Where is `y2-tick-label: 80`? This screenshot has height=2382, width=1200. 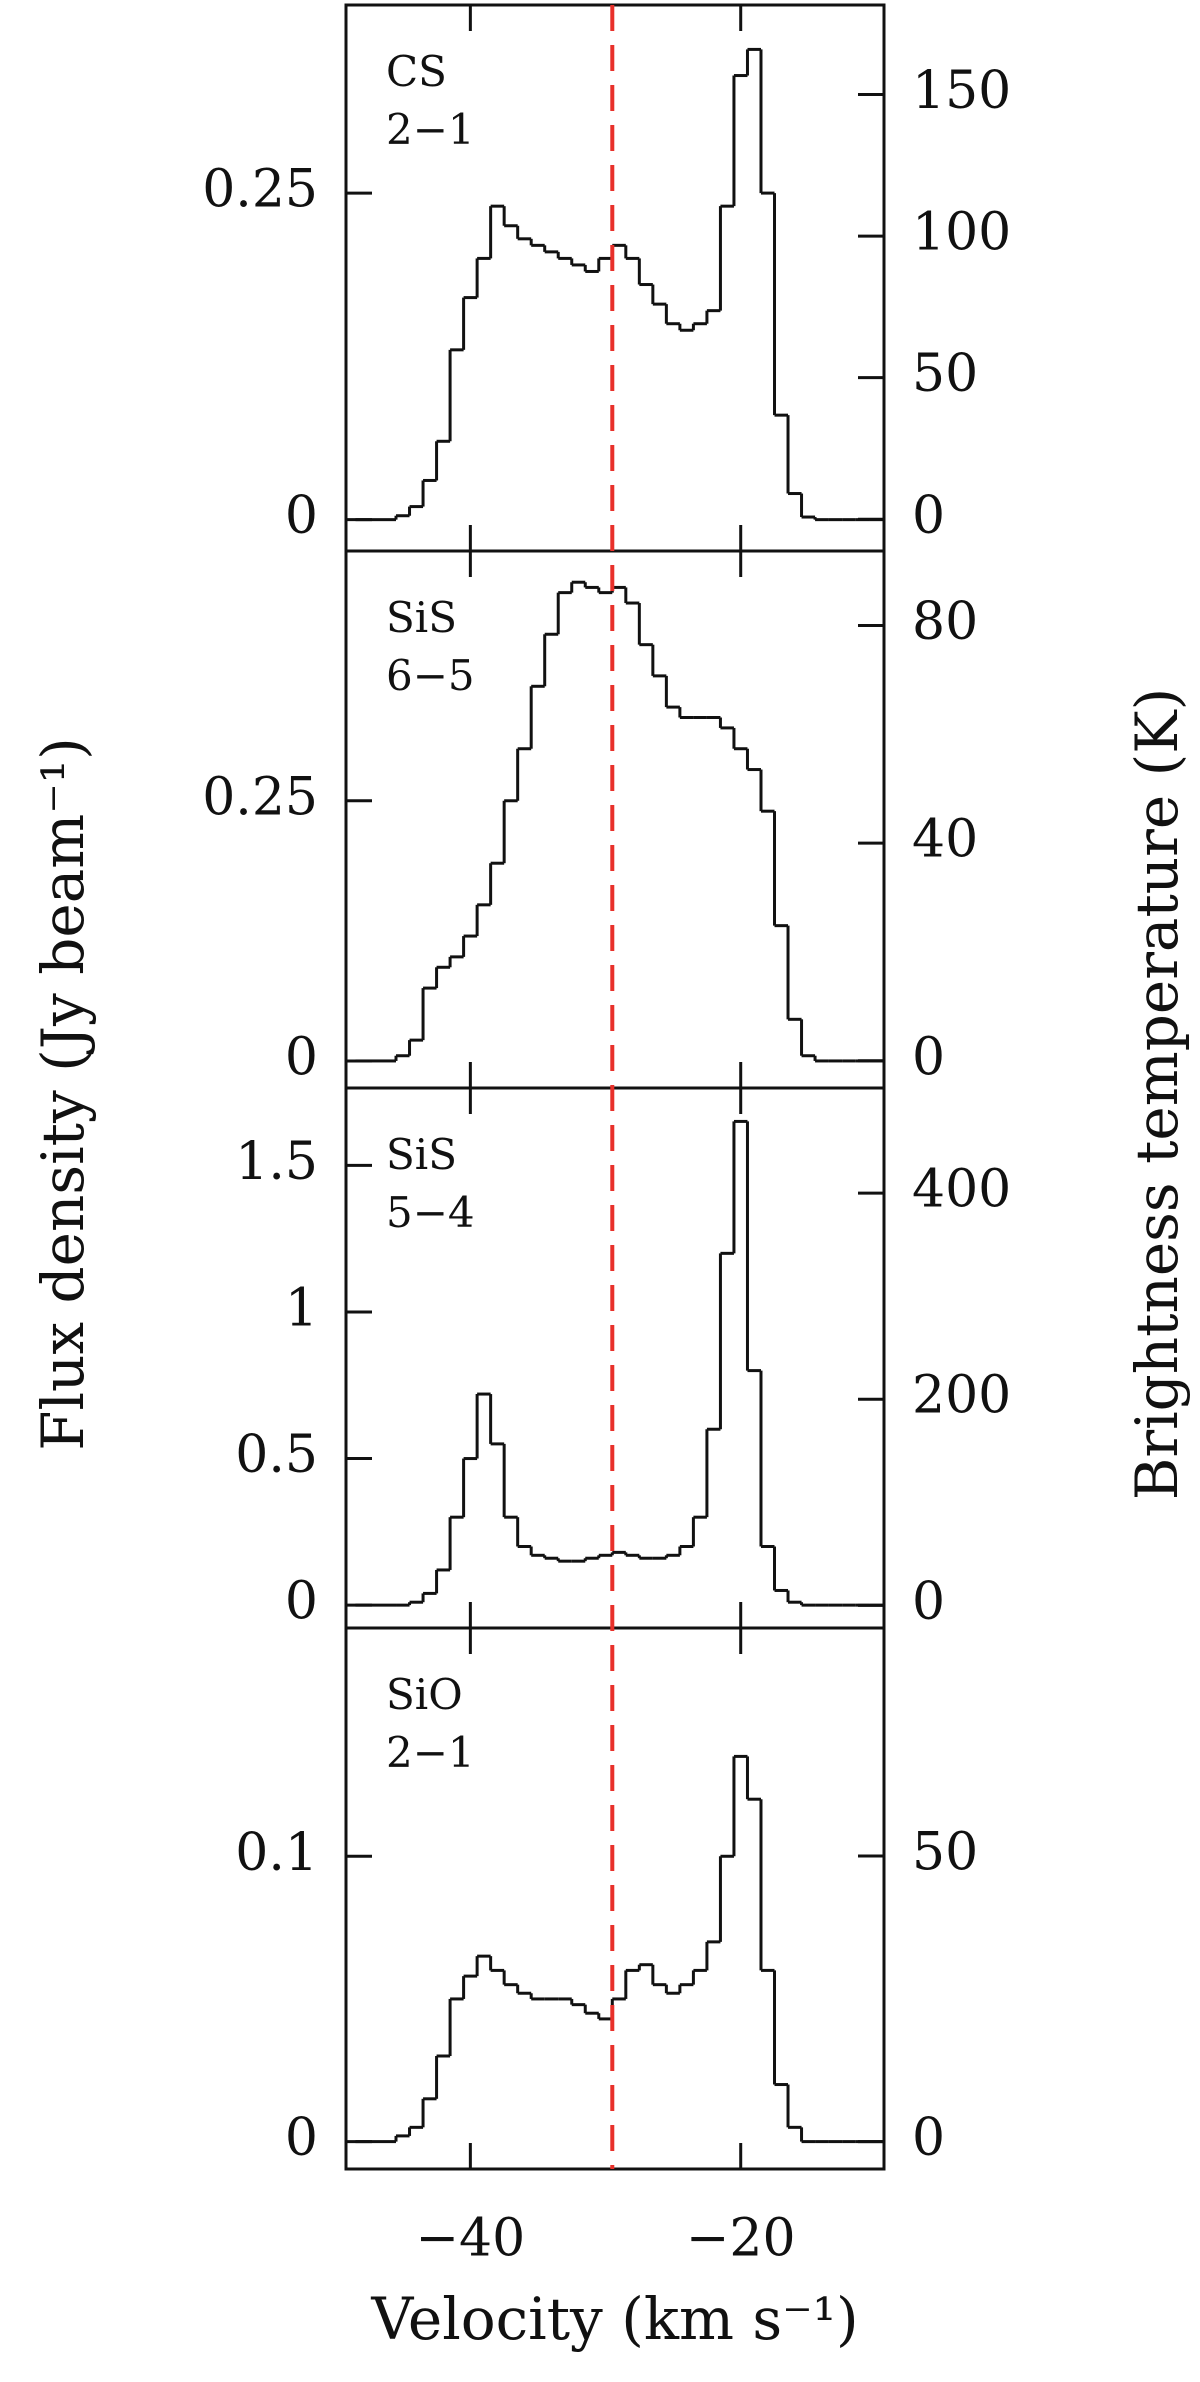 y2-tick-label: 80 is located at coordinates (945, 622).